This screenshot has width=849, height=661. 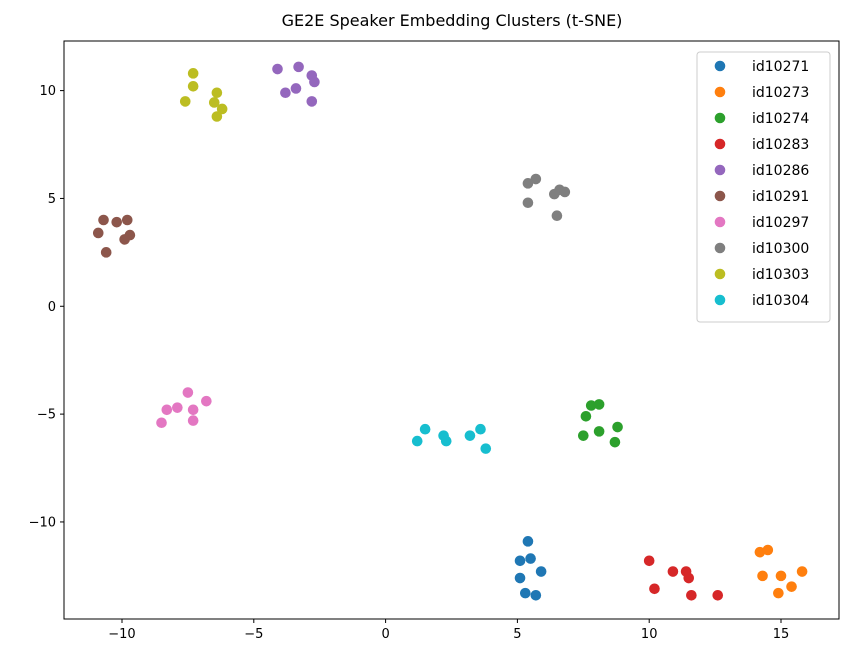 I want to click on x-tick-label: −5, so click(x=253, y=634).